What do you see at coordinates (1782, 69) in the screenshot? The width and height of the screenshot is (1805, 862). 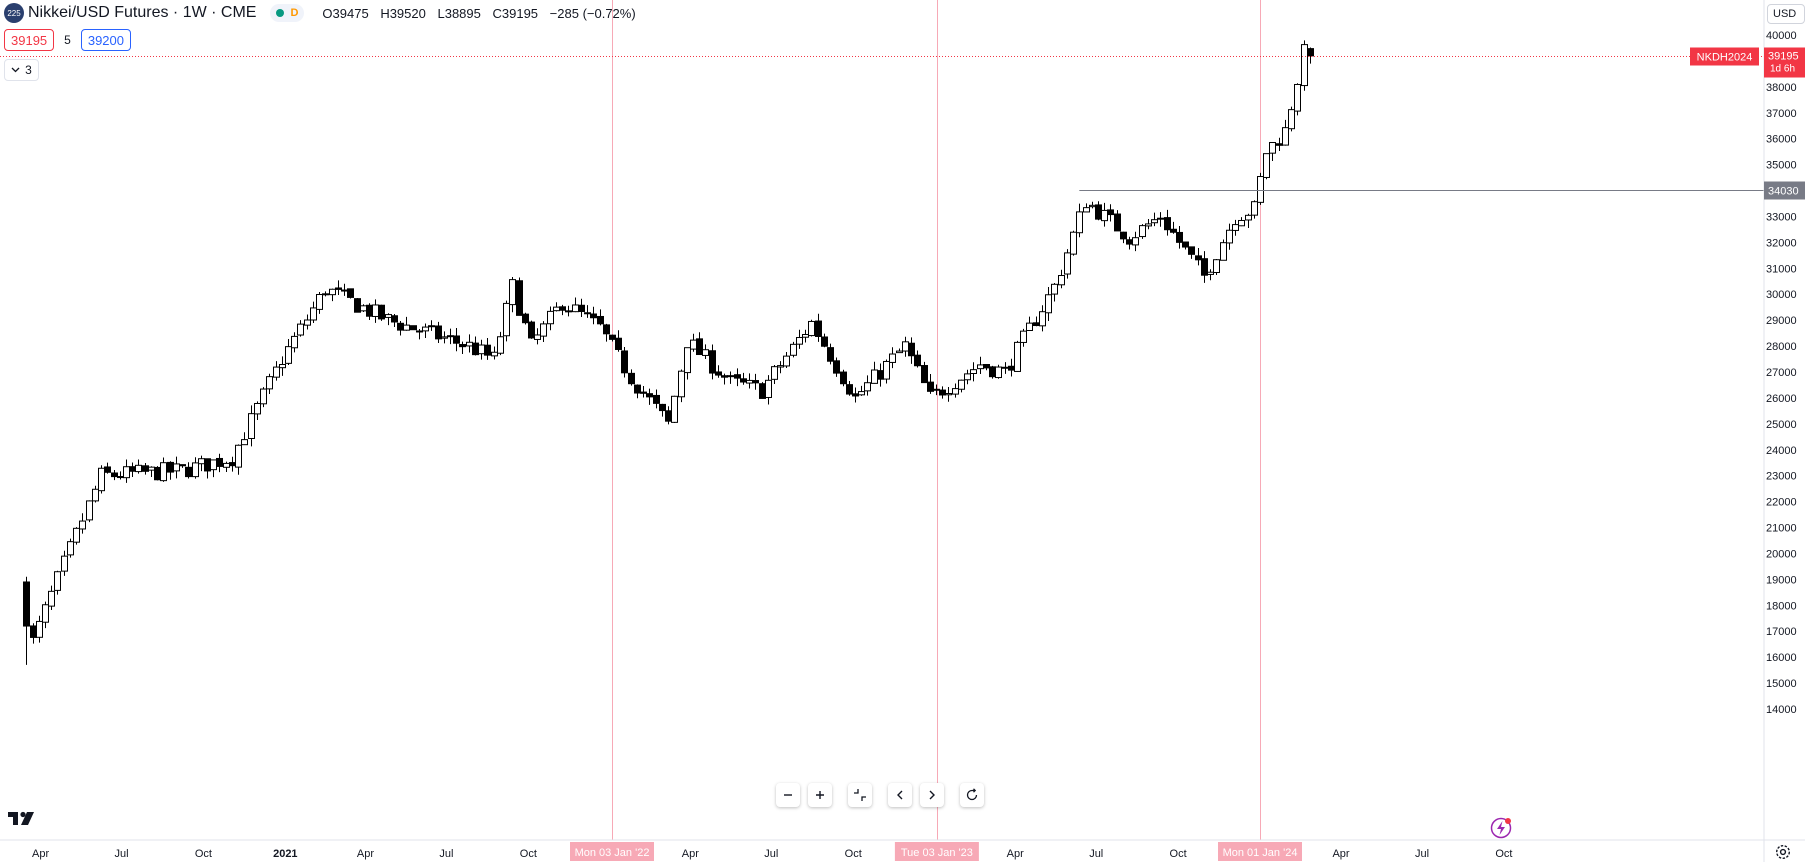 I see `svg-text: 1d 6h` at bounding box center [1782, 69].